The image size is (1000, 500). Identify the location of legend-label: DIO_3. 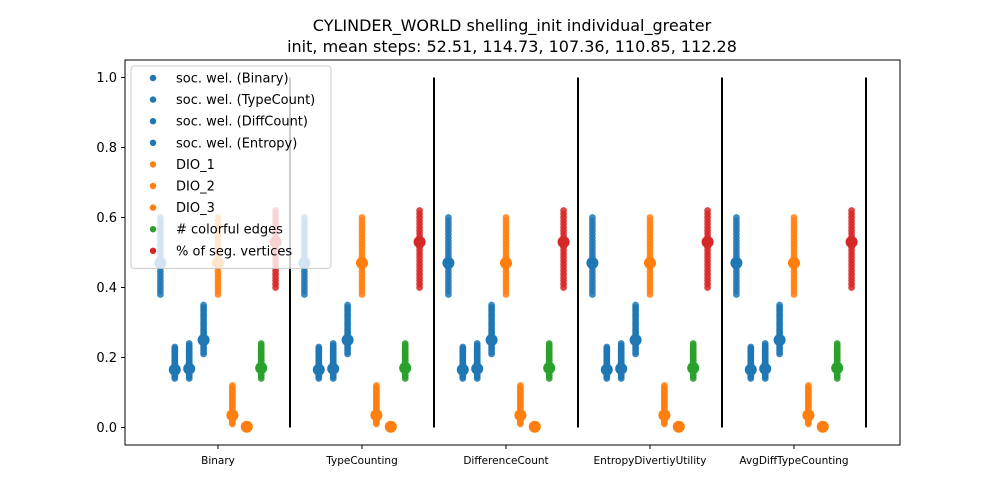
(195, 208).